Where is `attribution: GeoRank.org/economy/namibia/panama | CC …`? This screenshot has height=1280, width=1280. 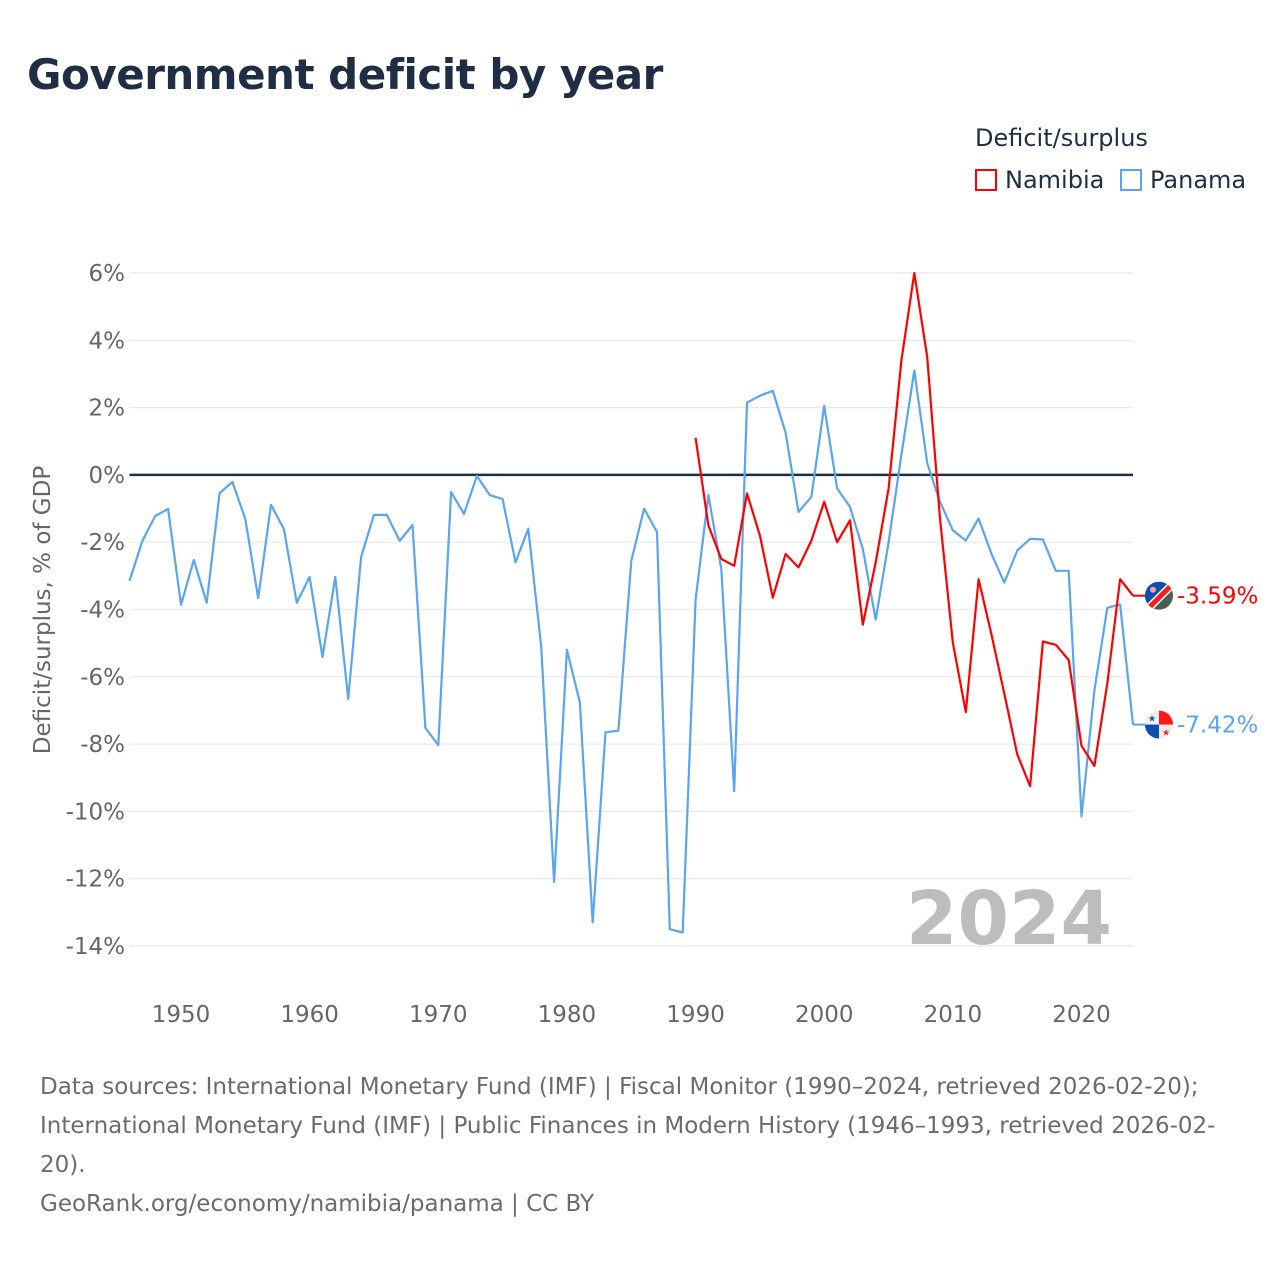
attribution: GeoRank.org/economy/namibia/panama | CC … is located at coordinates (317, 1204).